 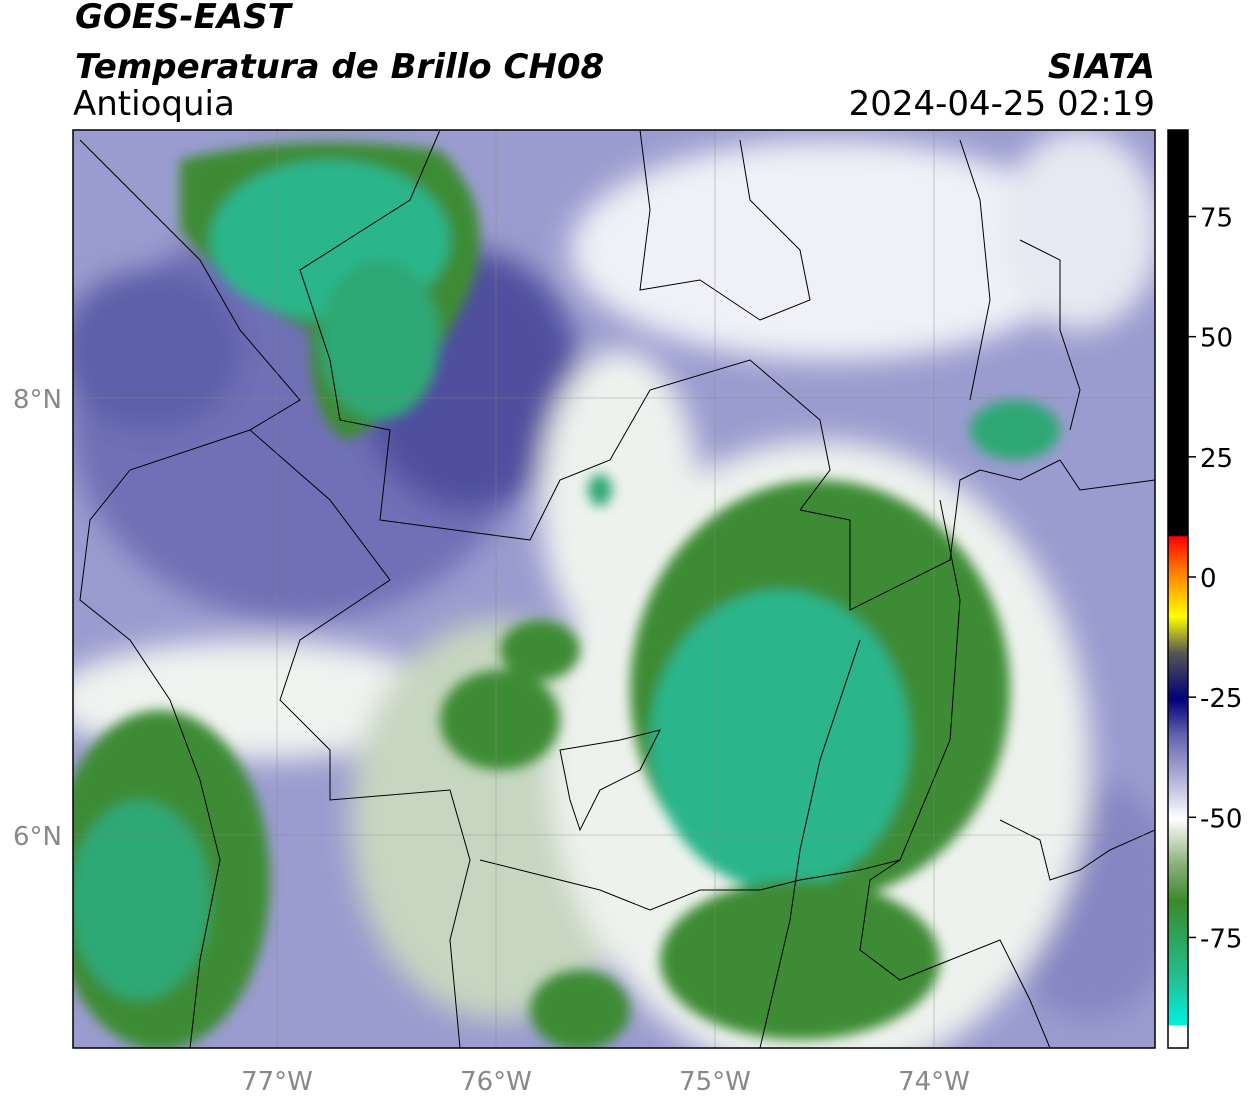 I want to click on lon-label: 77°W, so click(x=277, y=1082).